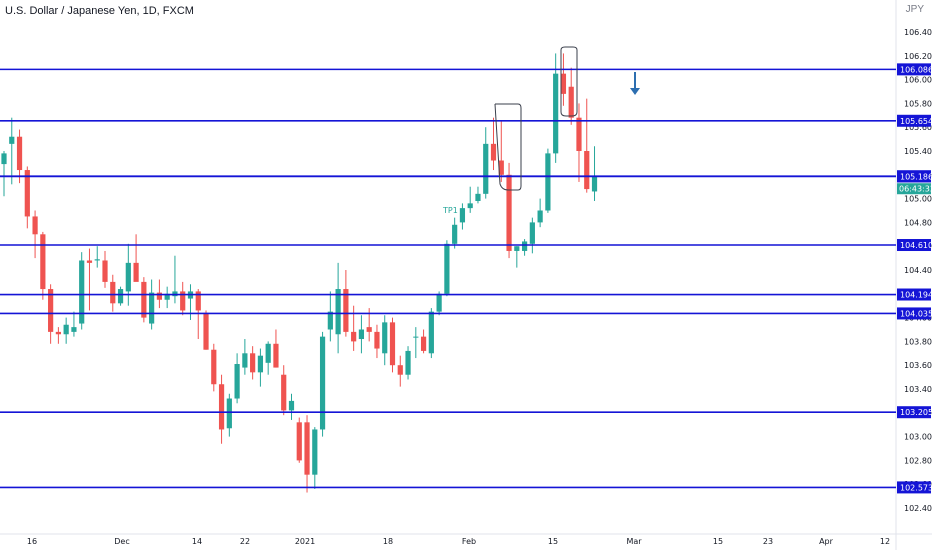  Describe the element at coordinates (634, 541) in the screenshot. I see `time-tick-label: Mar` at that location.